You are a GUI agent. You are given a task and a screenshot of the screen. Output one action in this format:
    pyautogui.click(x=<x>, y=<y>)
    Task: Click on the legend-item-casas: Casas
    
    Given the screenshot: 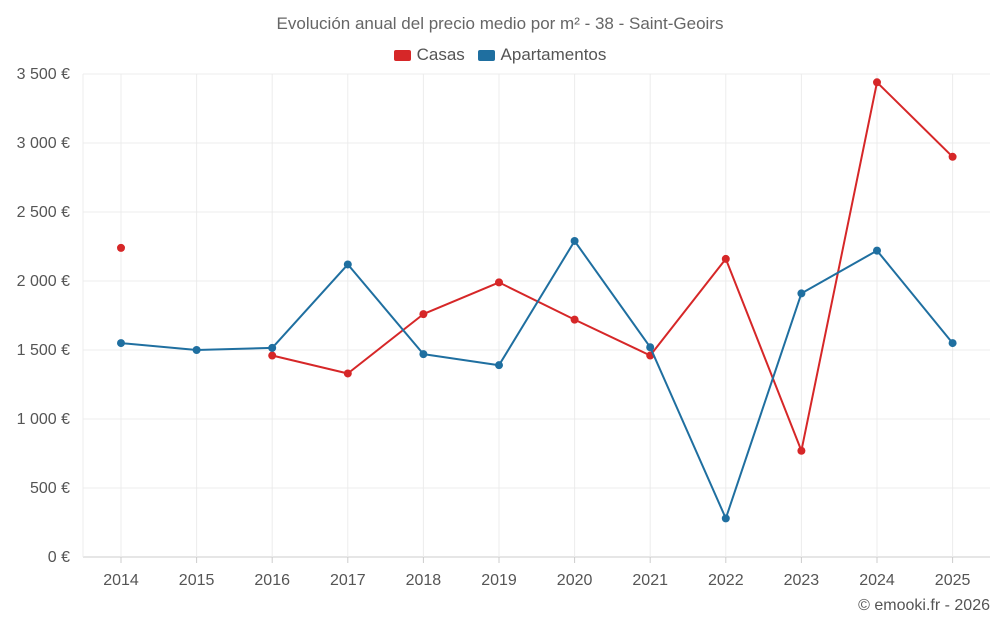 What is the action you would take?
    pyautogui.click(x=429, y=55)
    